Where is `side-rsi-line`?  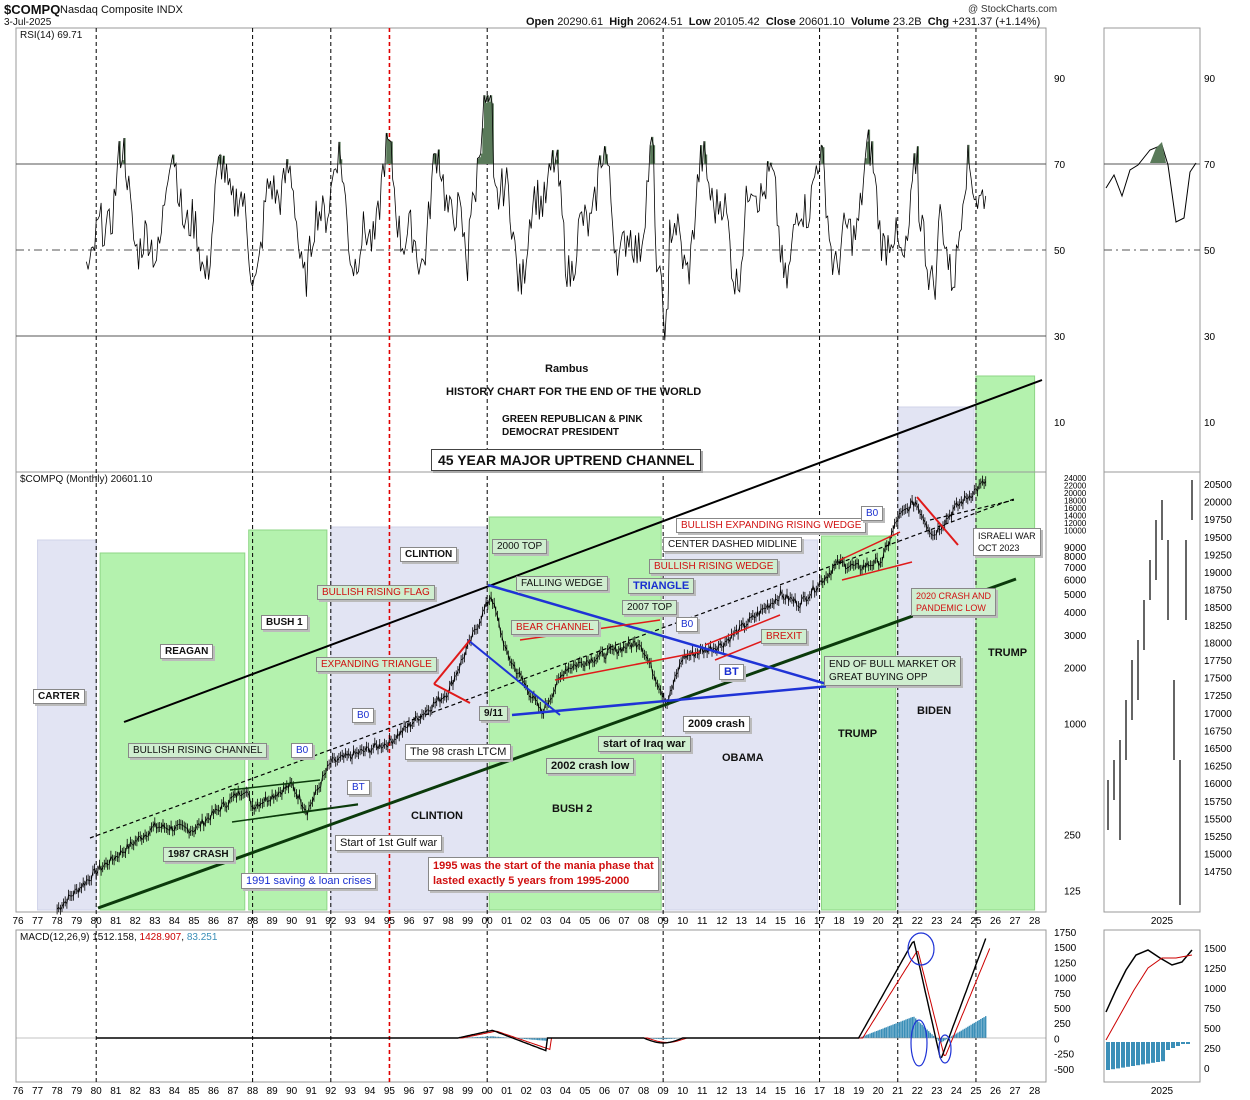
side-rsi-line is located at coordinates (1151, 183).